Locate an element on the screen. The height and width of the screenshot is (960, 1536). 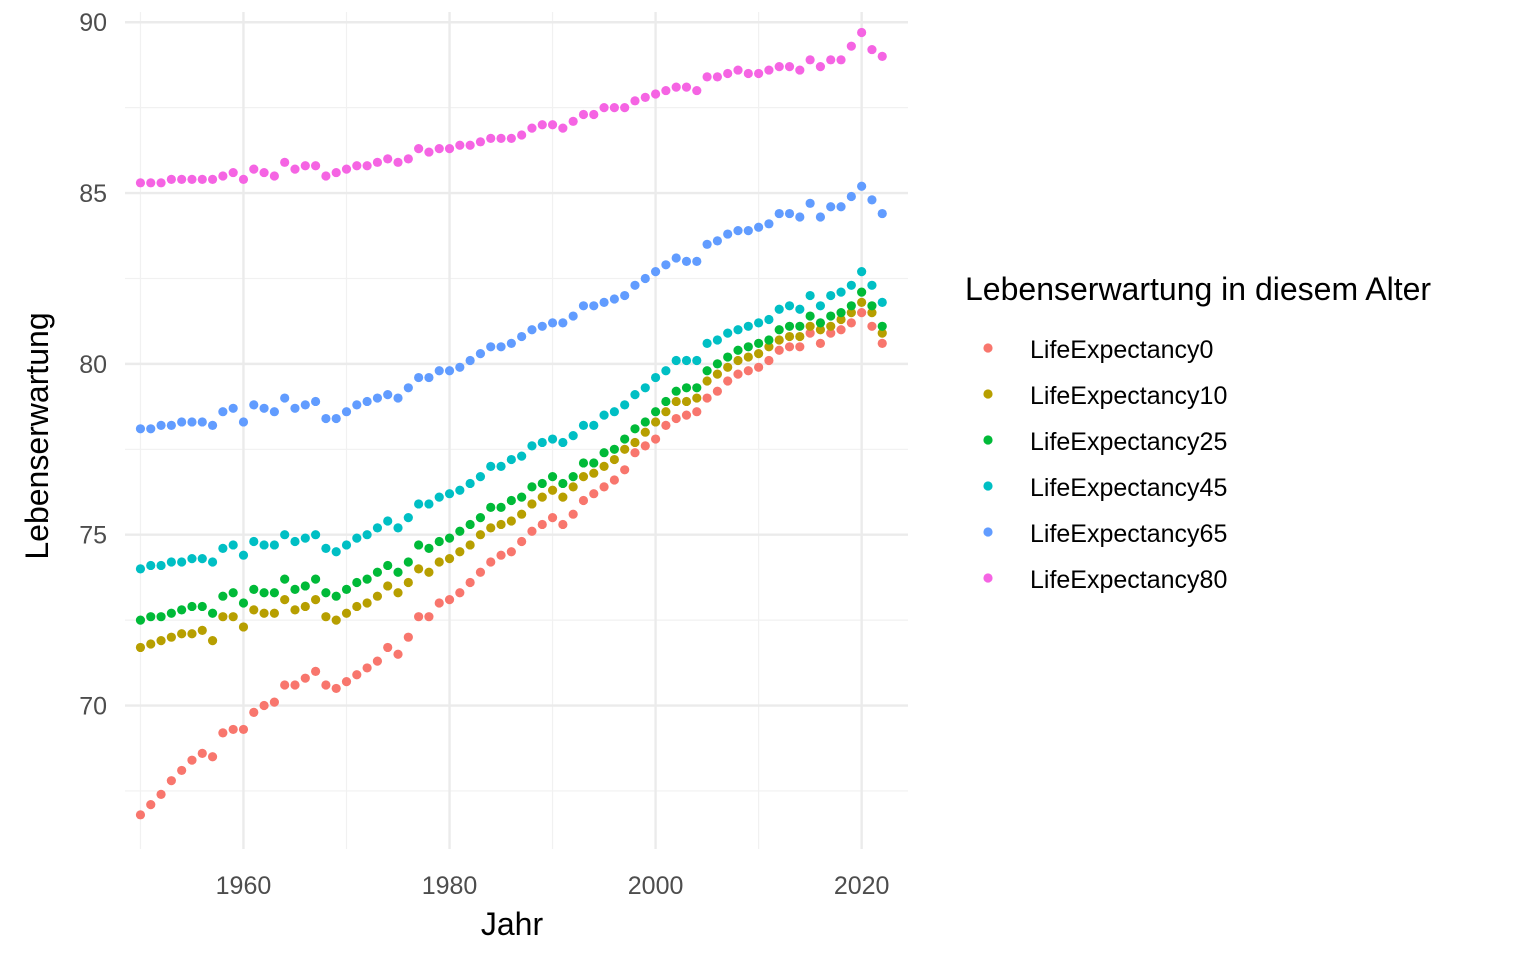
legend-label-LifeExpectancy65: LifeExpectancy65 is located at coordinates (1128, 534).